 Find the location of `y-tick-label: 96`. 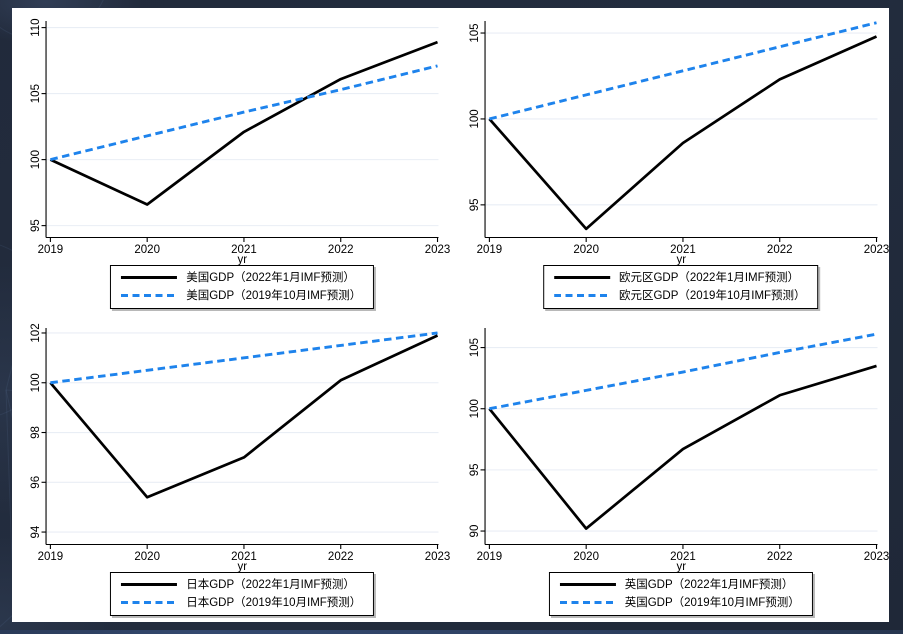

y-tick-label: 96 is located at coordinates (36, 482).